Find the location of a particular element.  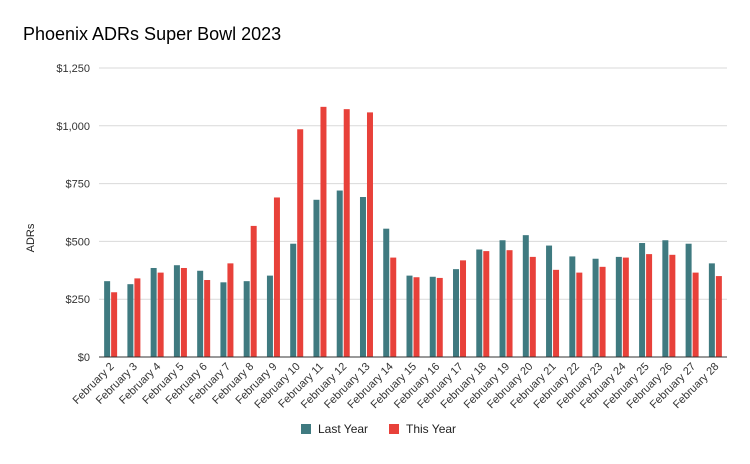

y-axis-label: ADRs is located at coordinates (31, 237).